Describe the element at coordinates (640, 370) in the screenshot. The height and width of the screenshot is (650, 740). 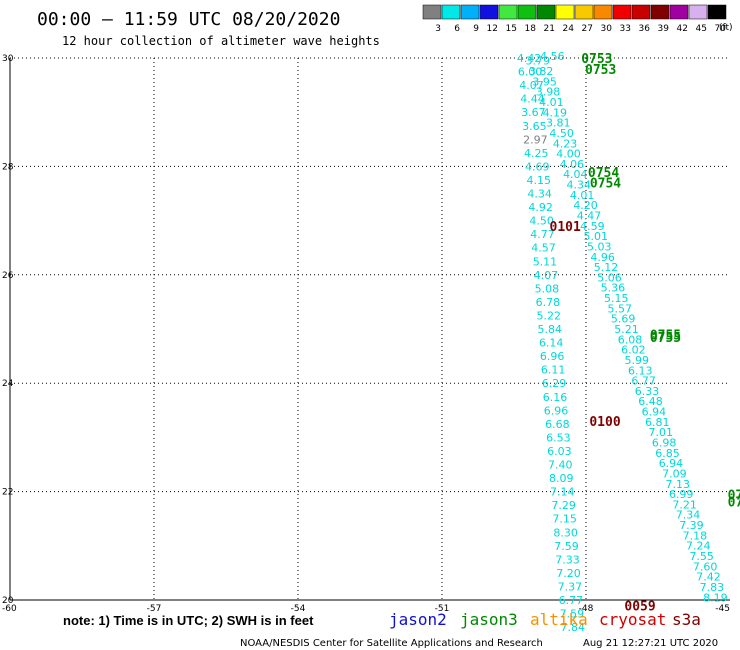
I see `wave-height-label: 6.13` at that location.